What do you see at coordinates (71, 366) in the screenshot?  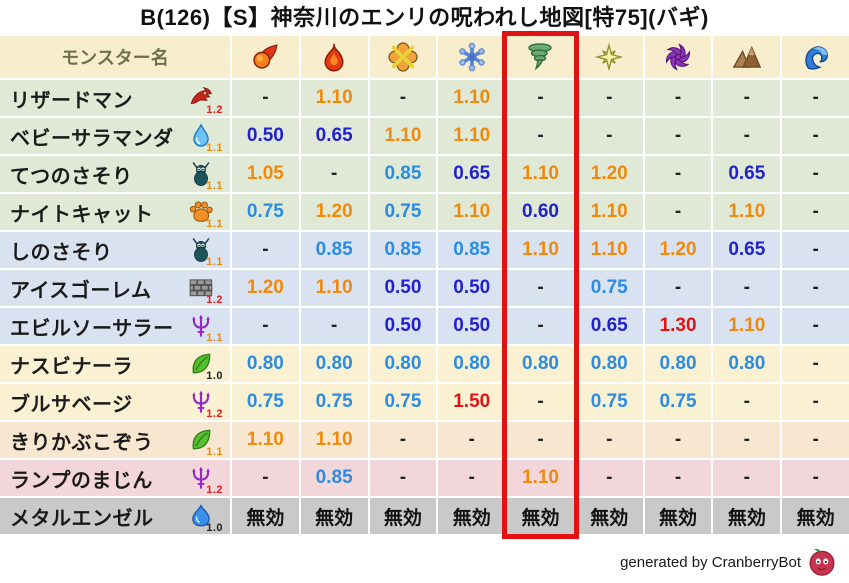 I see `monster-name: ナスビナーラ` at bounding box center [71, 366].